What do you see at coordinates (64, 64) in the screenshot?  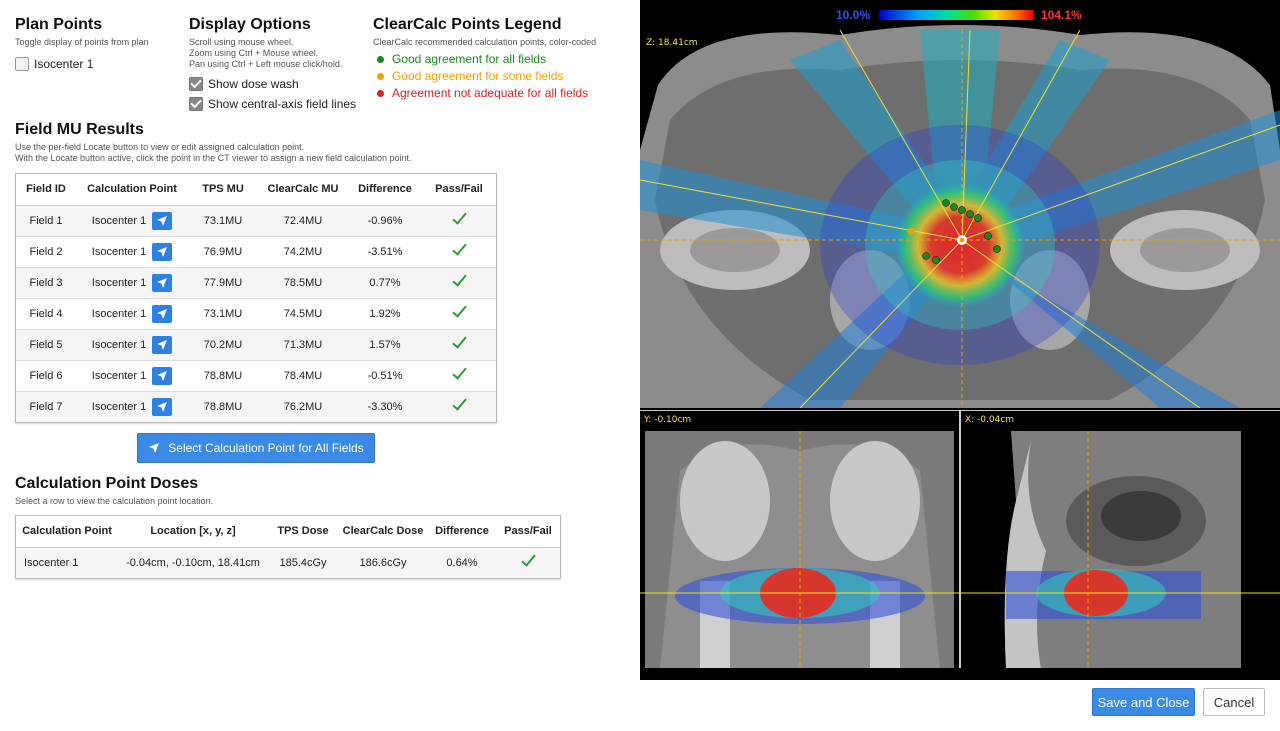 I see `isocenter-1-label: Isocenter 1` at bounding box center [64, 64].